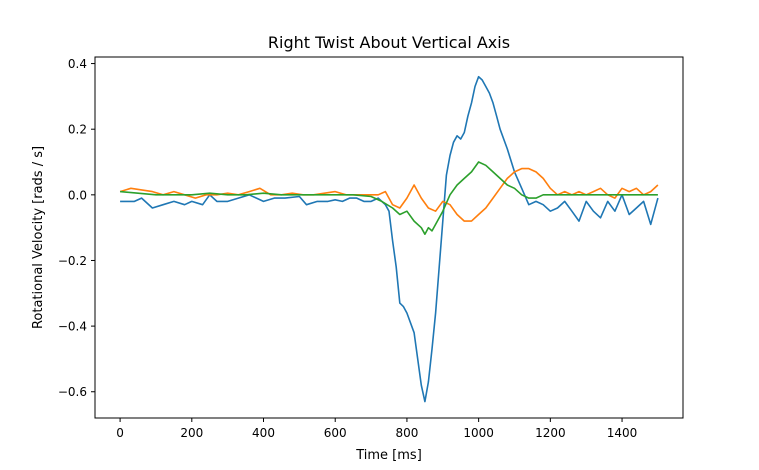  I want to click on x-tick-label: 1400, so click(622, 433).